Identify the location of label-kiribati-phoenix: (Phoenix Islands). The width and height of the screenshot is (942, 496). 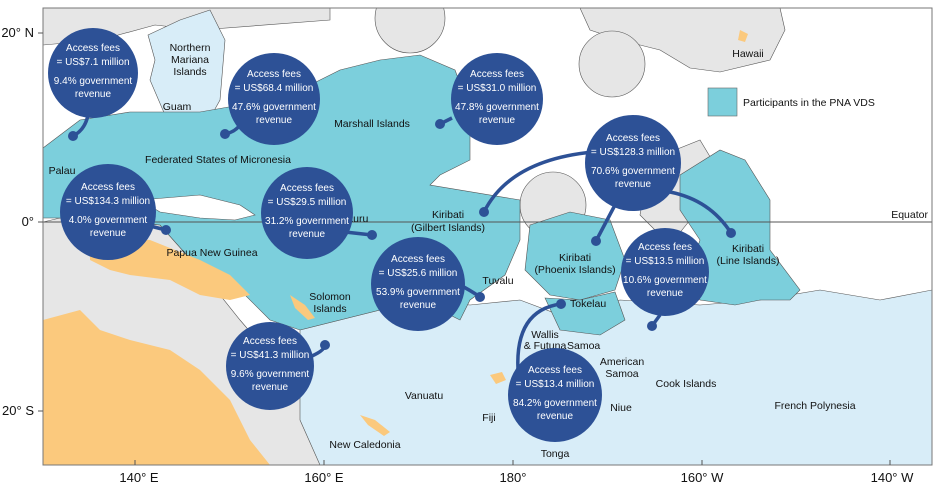
(574, 270).